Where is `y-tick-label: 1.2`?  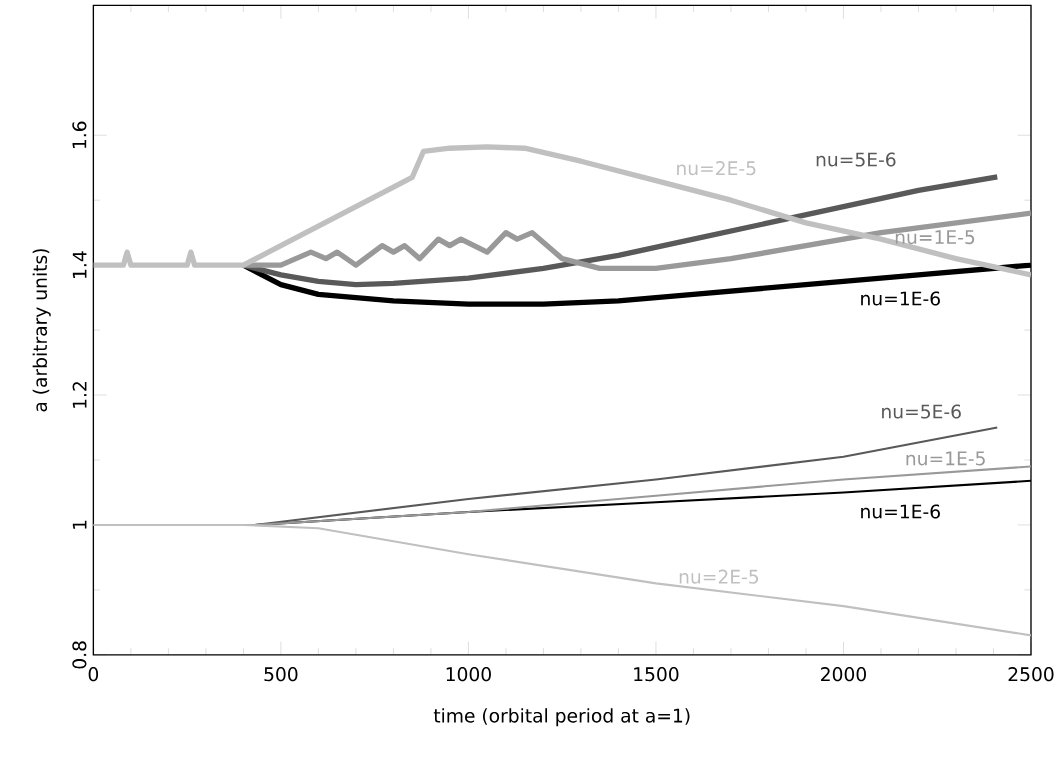
y-tick-label: 1.2 is located at coordinates (79, 395).